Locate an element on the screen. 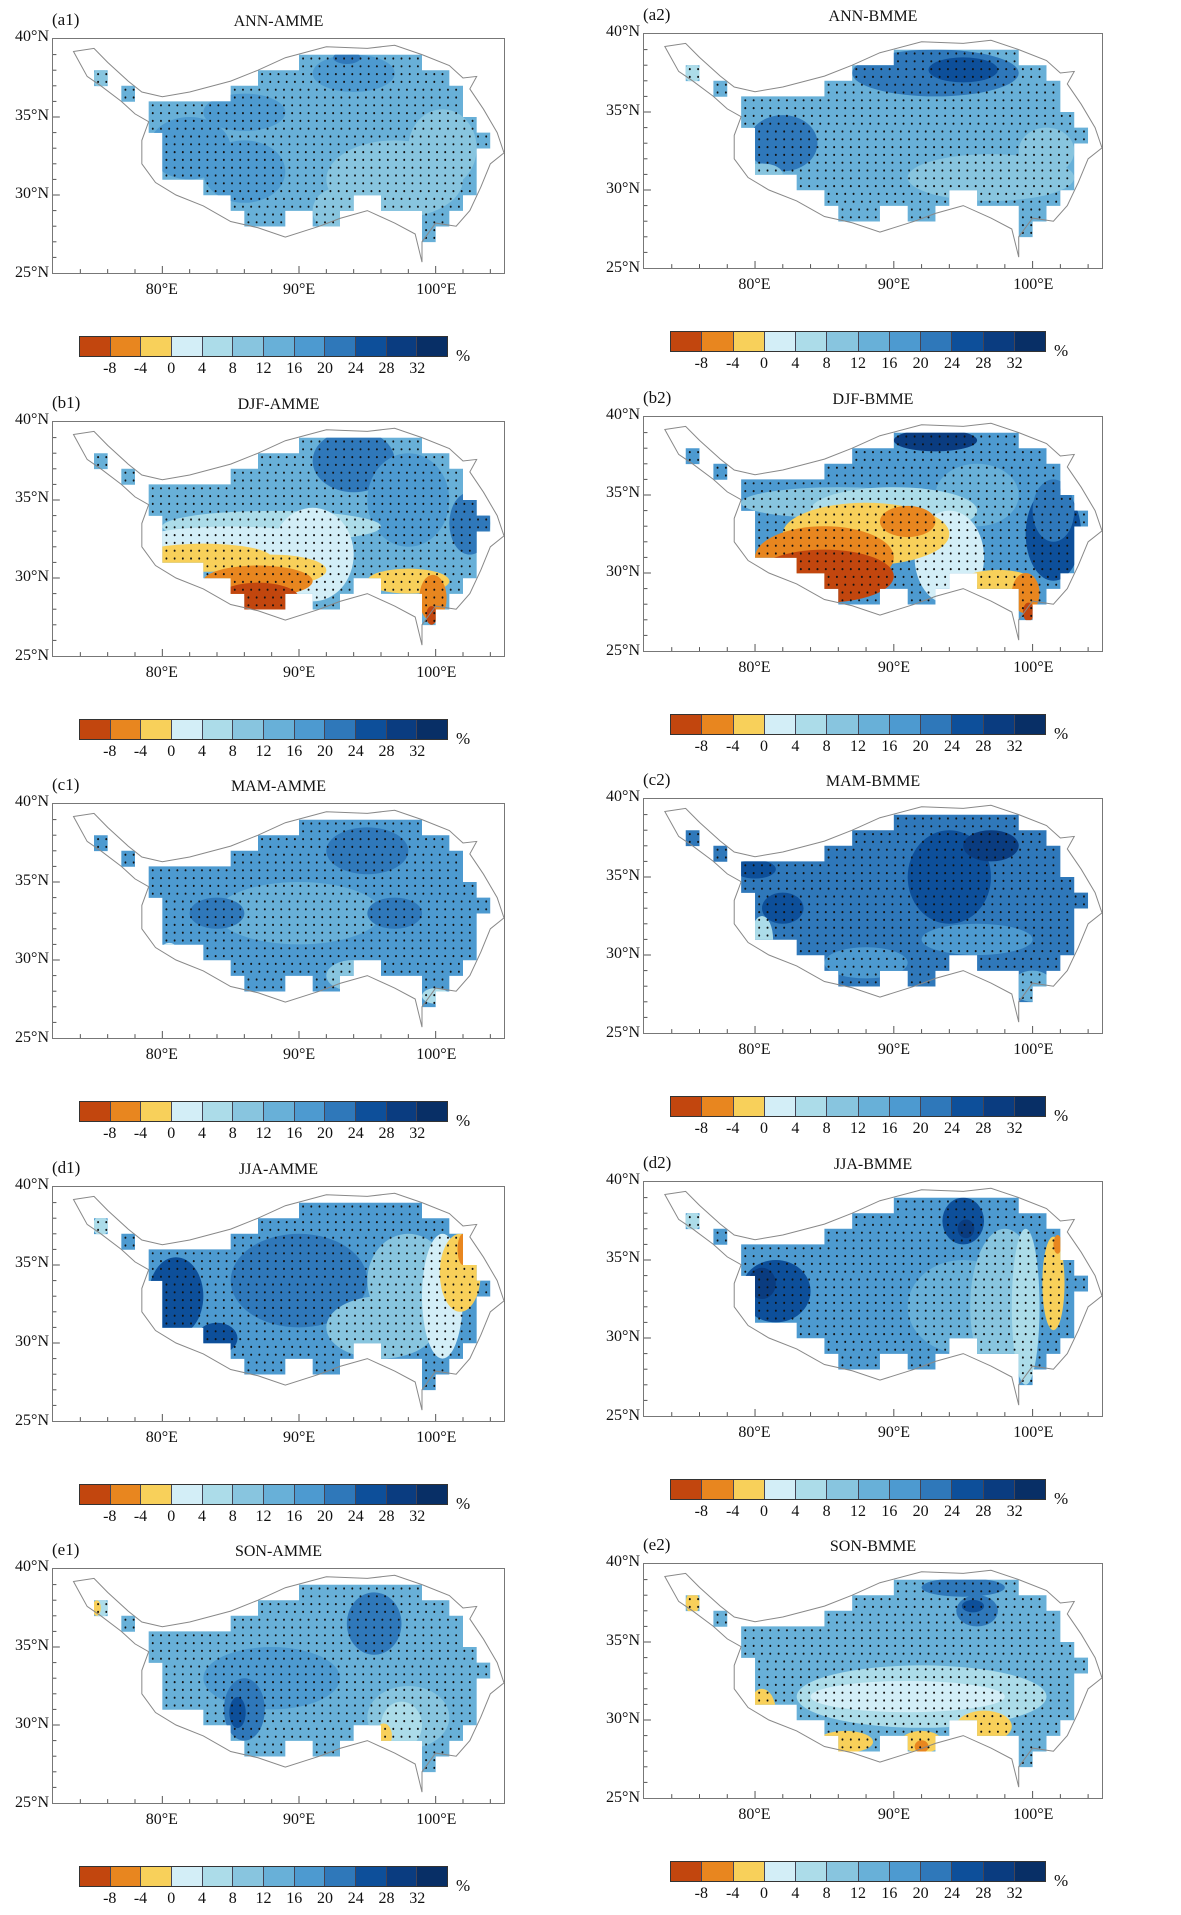 The height and width of the screenshot is (1915, 1181). colorbar-tick-label: 32 is located at coordinates (1014, 746).